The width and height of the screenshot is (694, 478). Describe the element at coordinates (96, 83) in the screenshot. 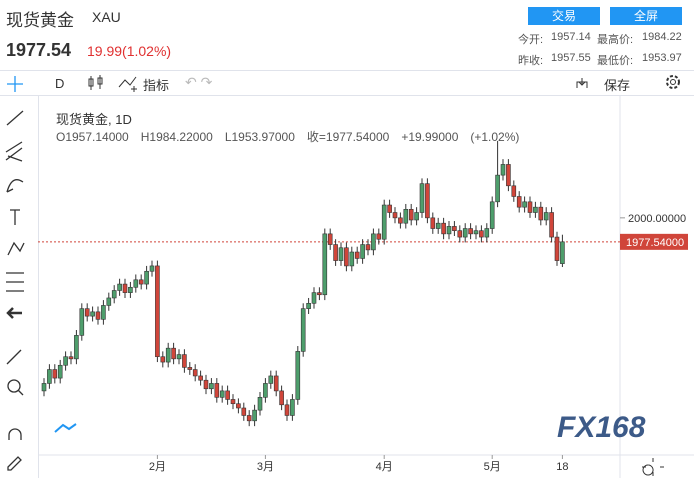

I see `candle-icon` at that location.